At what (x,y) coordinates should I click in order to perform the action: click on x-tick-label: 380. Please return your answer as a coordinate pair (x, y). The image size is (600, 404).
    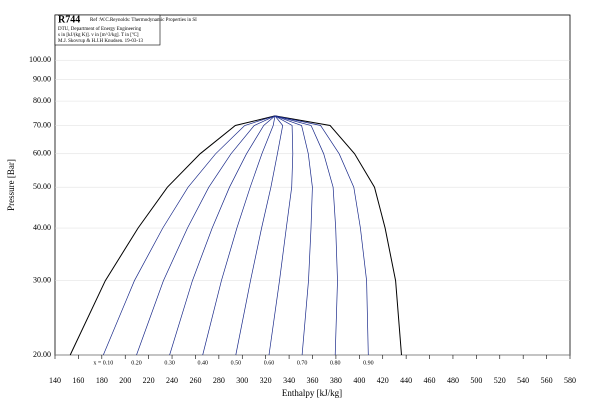
    Looking at the image, I should click on (336, 380).